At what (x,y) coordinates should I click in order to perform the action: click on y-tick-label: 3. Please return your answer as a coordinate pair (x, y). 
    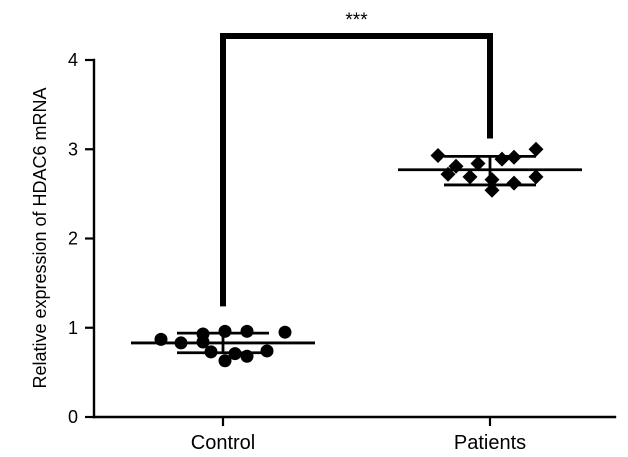
    Looking at the image, I should click on (73, 149).